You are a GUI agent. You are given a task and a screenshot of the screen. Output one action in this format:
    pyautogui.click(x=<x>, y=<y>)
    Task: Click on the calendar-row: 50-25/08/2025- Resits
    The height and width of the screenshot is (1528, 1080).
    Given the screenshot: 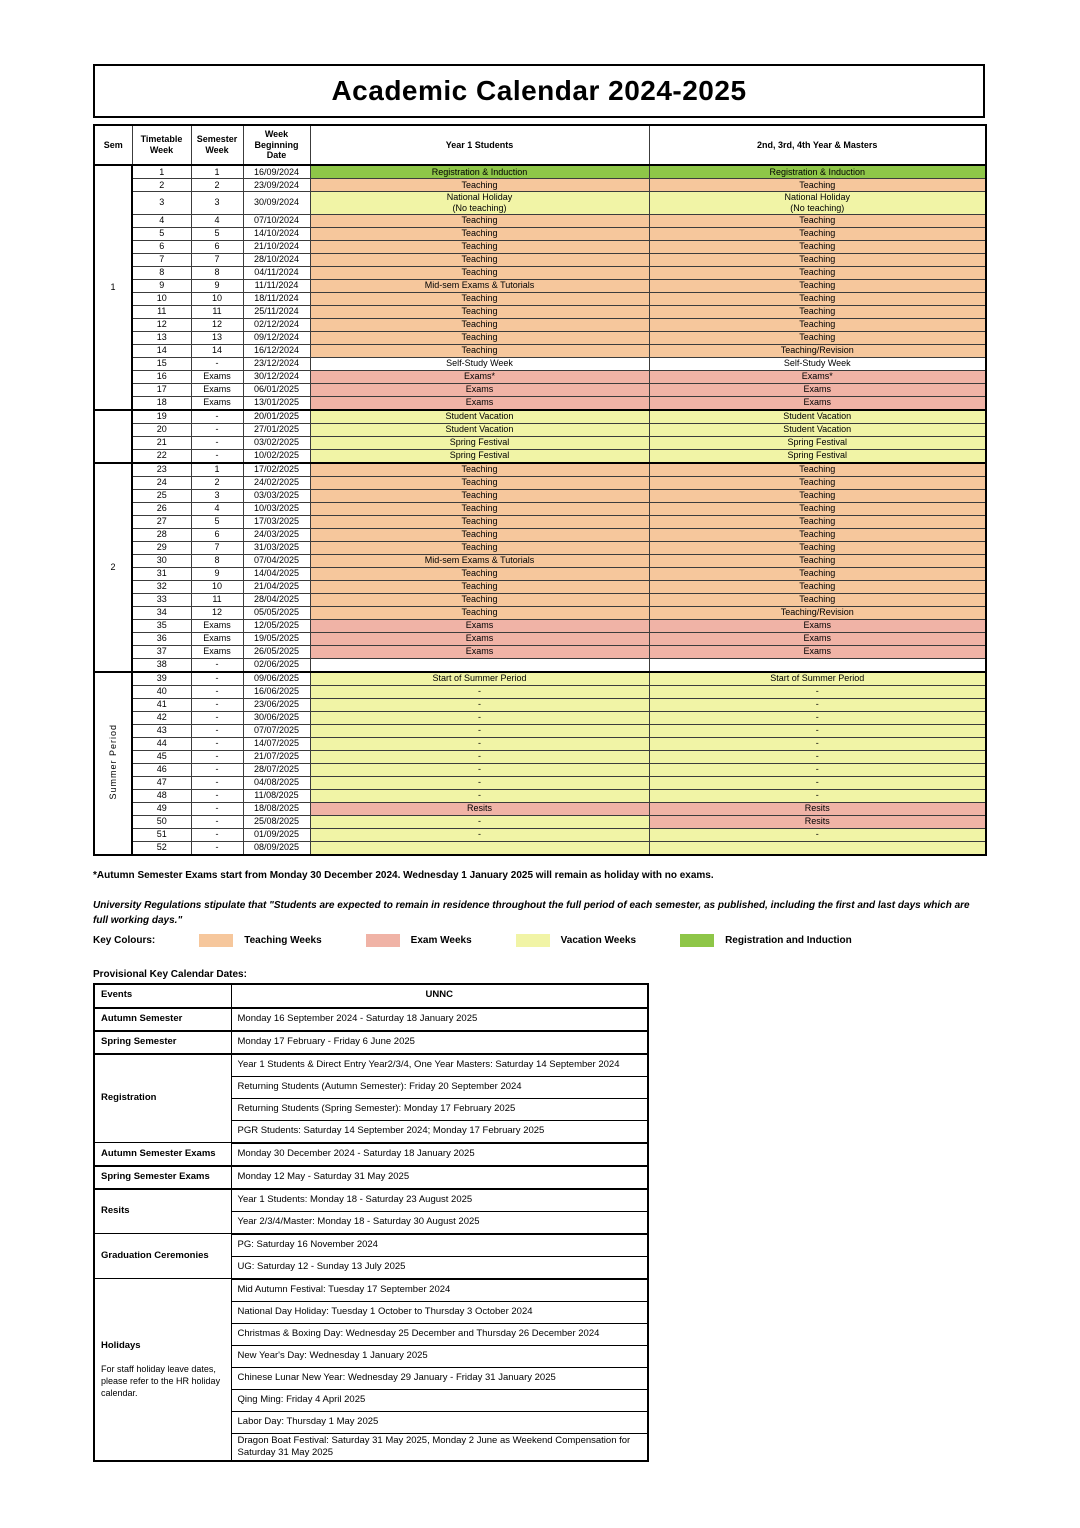 What is the action you would take?
    pyautogui.click(x=540, y=821)
    